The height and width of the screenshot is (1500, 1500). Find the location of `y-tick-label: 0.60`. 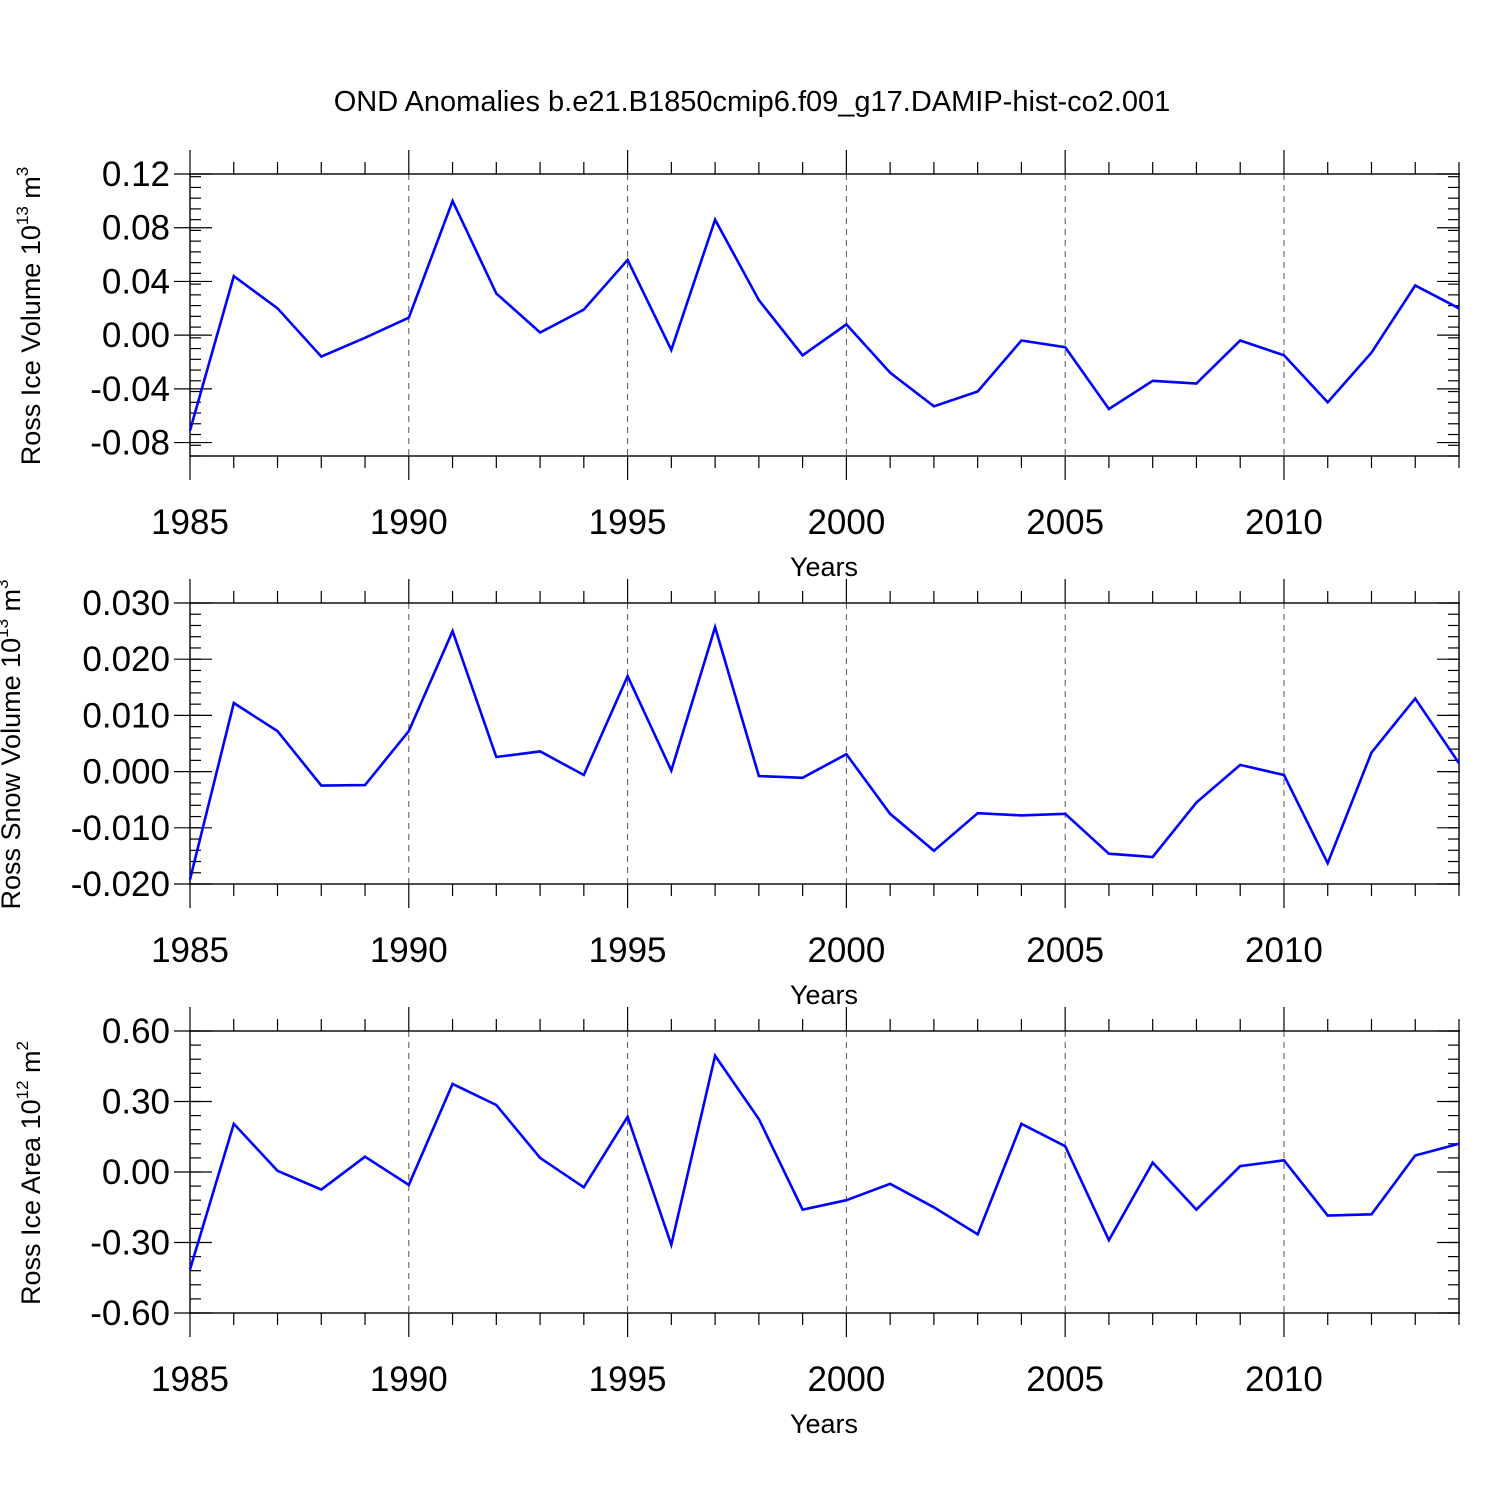

y-tick-label: 0.60 is located at coordinates (136, 1031).